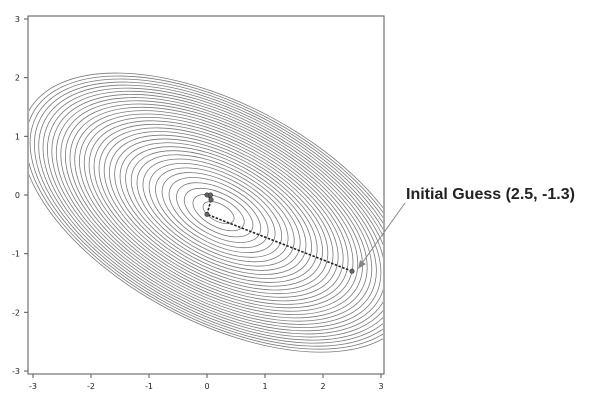 The width and height of the screenshot is (611, 404). Describe the element at coordinates (33, 386) in the screenshot. I see `x-tick-label: -3` at that location.